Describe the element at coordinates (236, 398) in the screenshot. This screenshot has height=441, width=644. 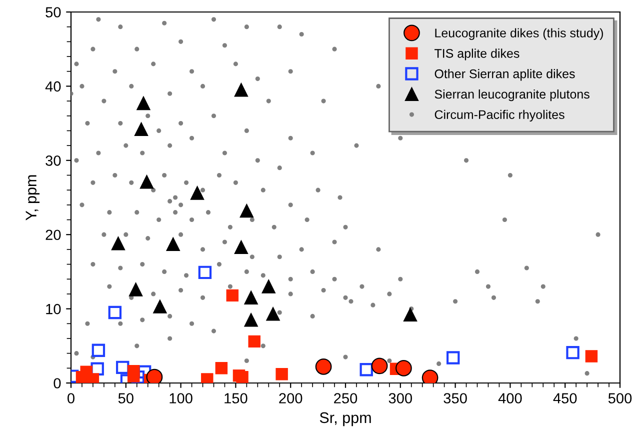
I see `x-tick-label: 150` at that location.